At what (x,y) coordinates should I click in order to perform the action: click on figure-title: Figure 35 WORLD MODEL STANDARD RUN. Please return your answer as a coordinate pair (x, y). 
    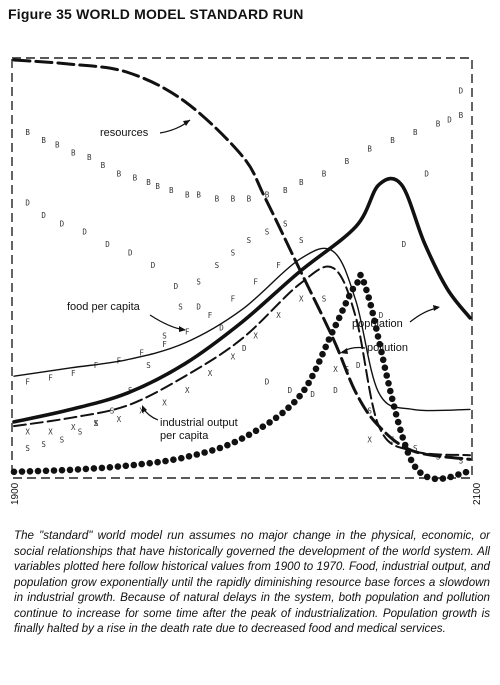
    Looking at the image, I should click on (156, 14).